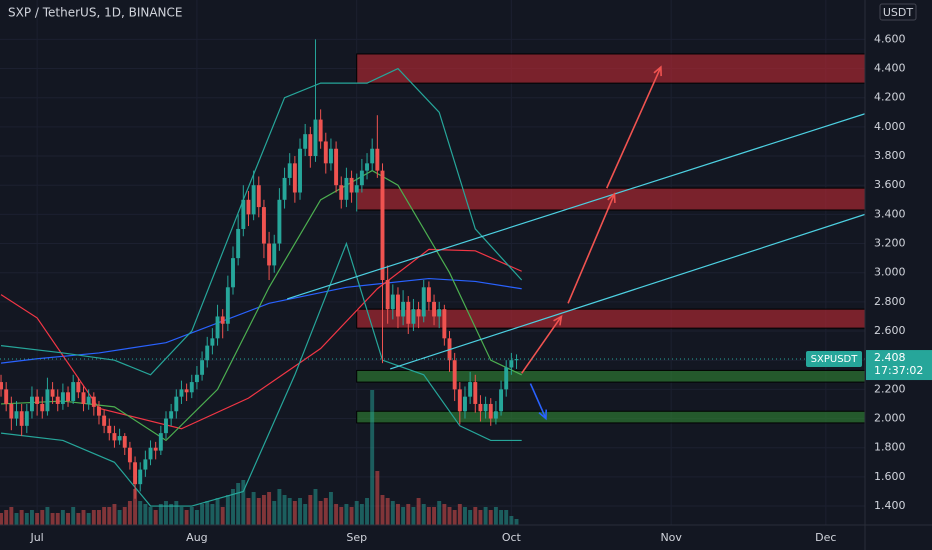 This screenshot has width=932, height=550. What do you see at coordinates (890, 38) in the screenshot?
I see `y-tick-label: 4.600` at bounding box center [890, 38].